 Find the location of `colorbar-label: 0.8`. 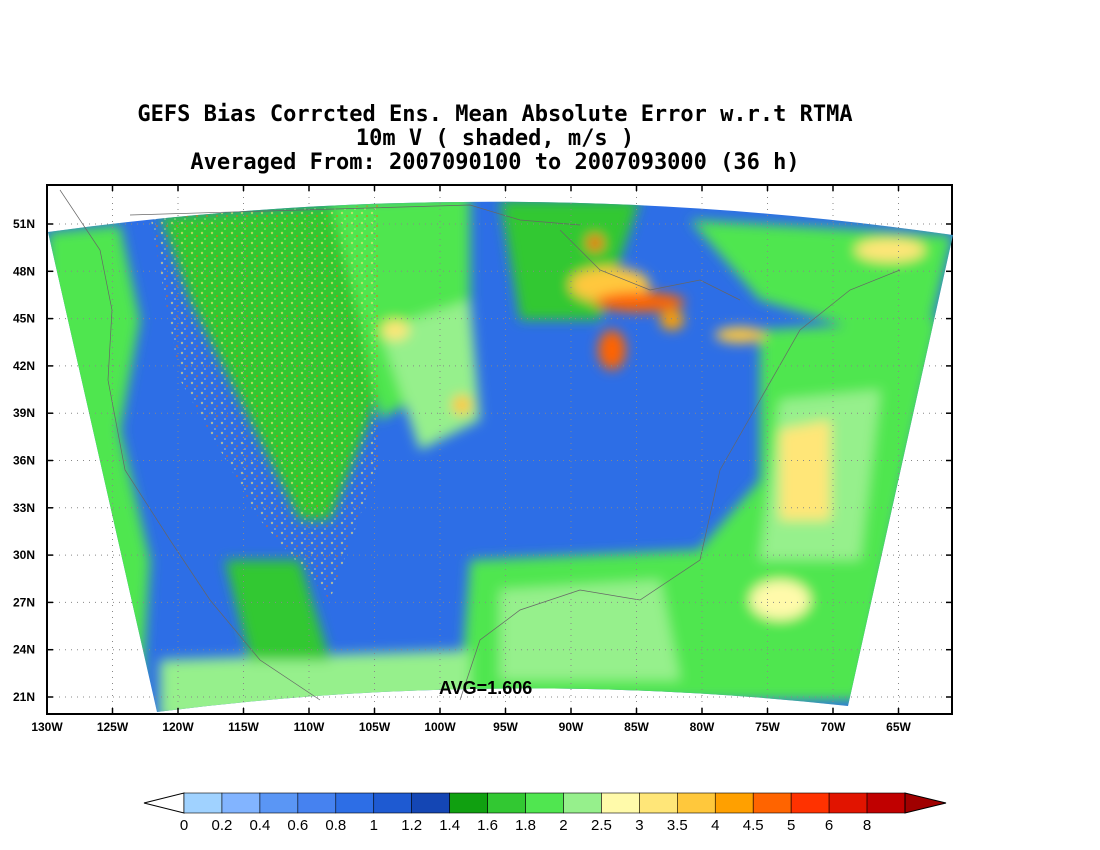

colorbar-label: 0.8 is located at coordinates (335, 825).